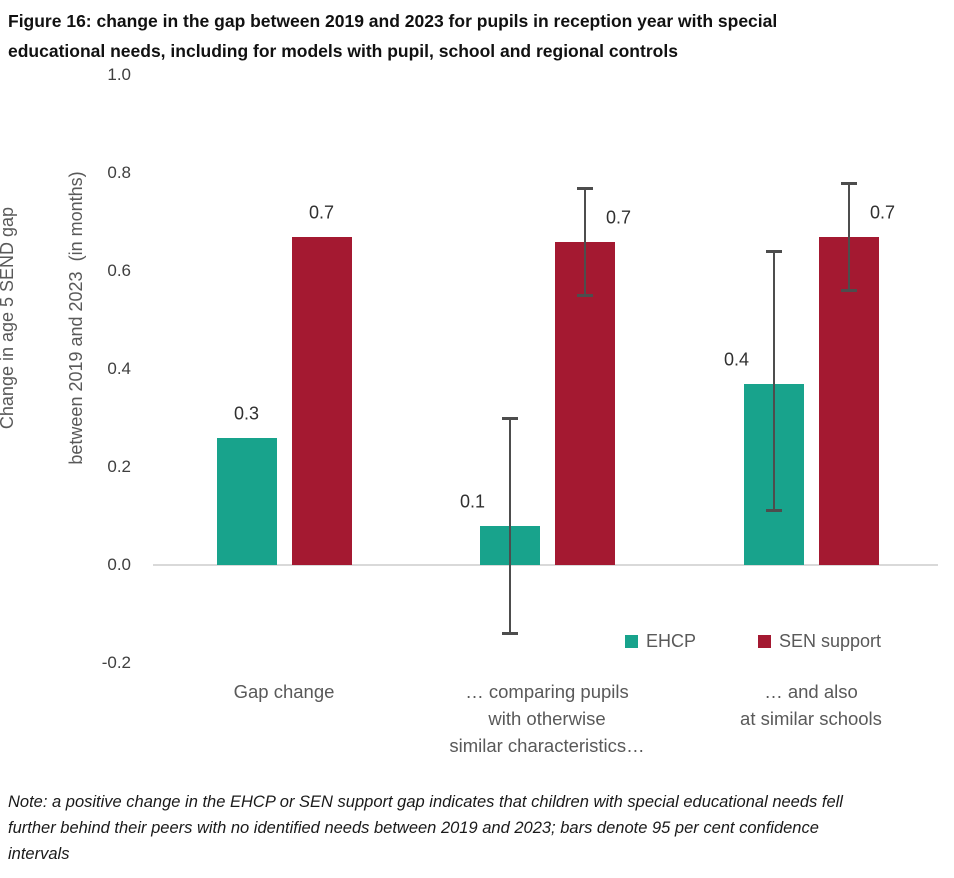 This screenshot has width=954, height=878. Describe the element at coordinates (119, 466) in the screenshot. I see `y-tick-label: 0.2` at that location.